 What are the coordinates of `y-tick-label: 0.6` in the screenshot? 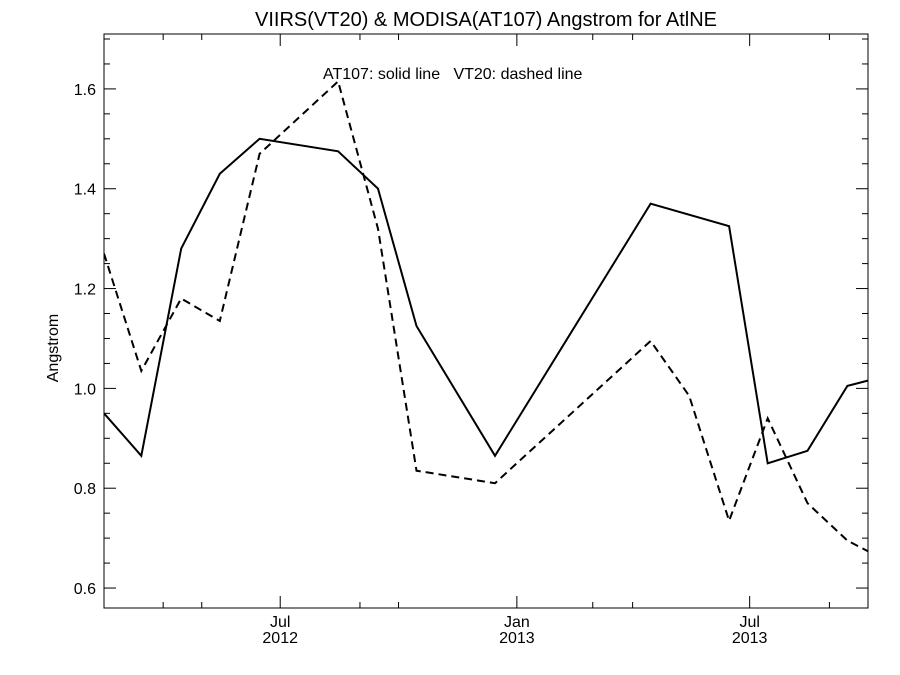 It's located at (85, 589).